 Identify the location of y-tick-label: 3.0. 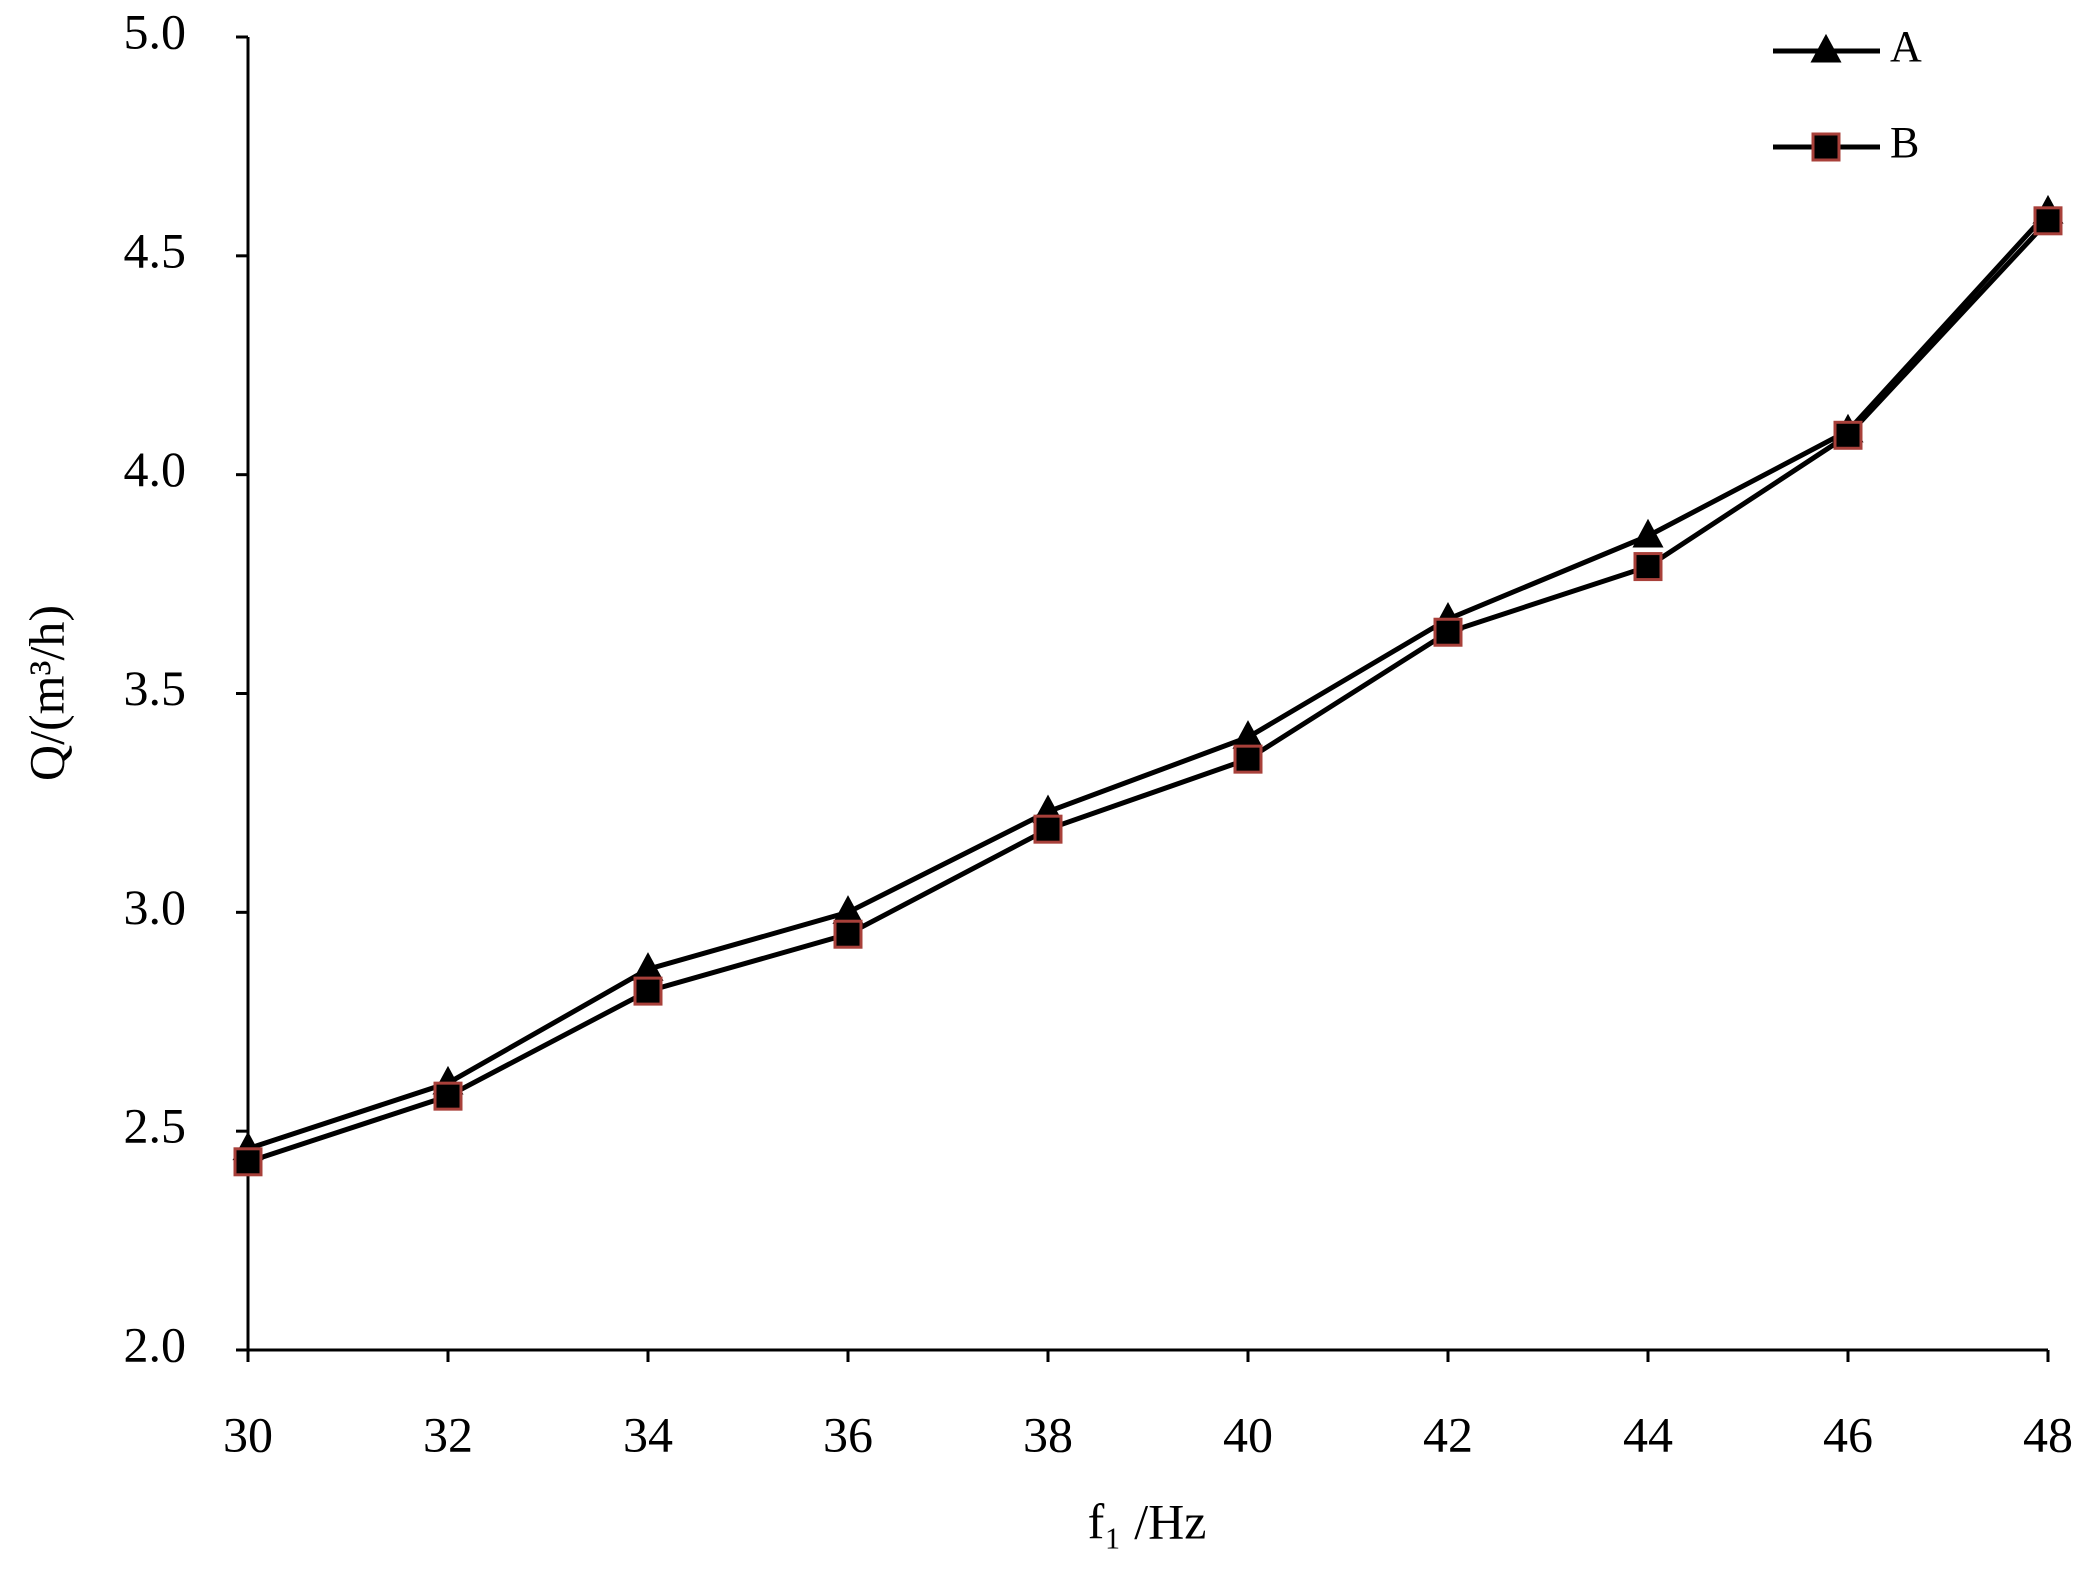
(155, 907).